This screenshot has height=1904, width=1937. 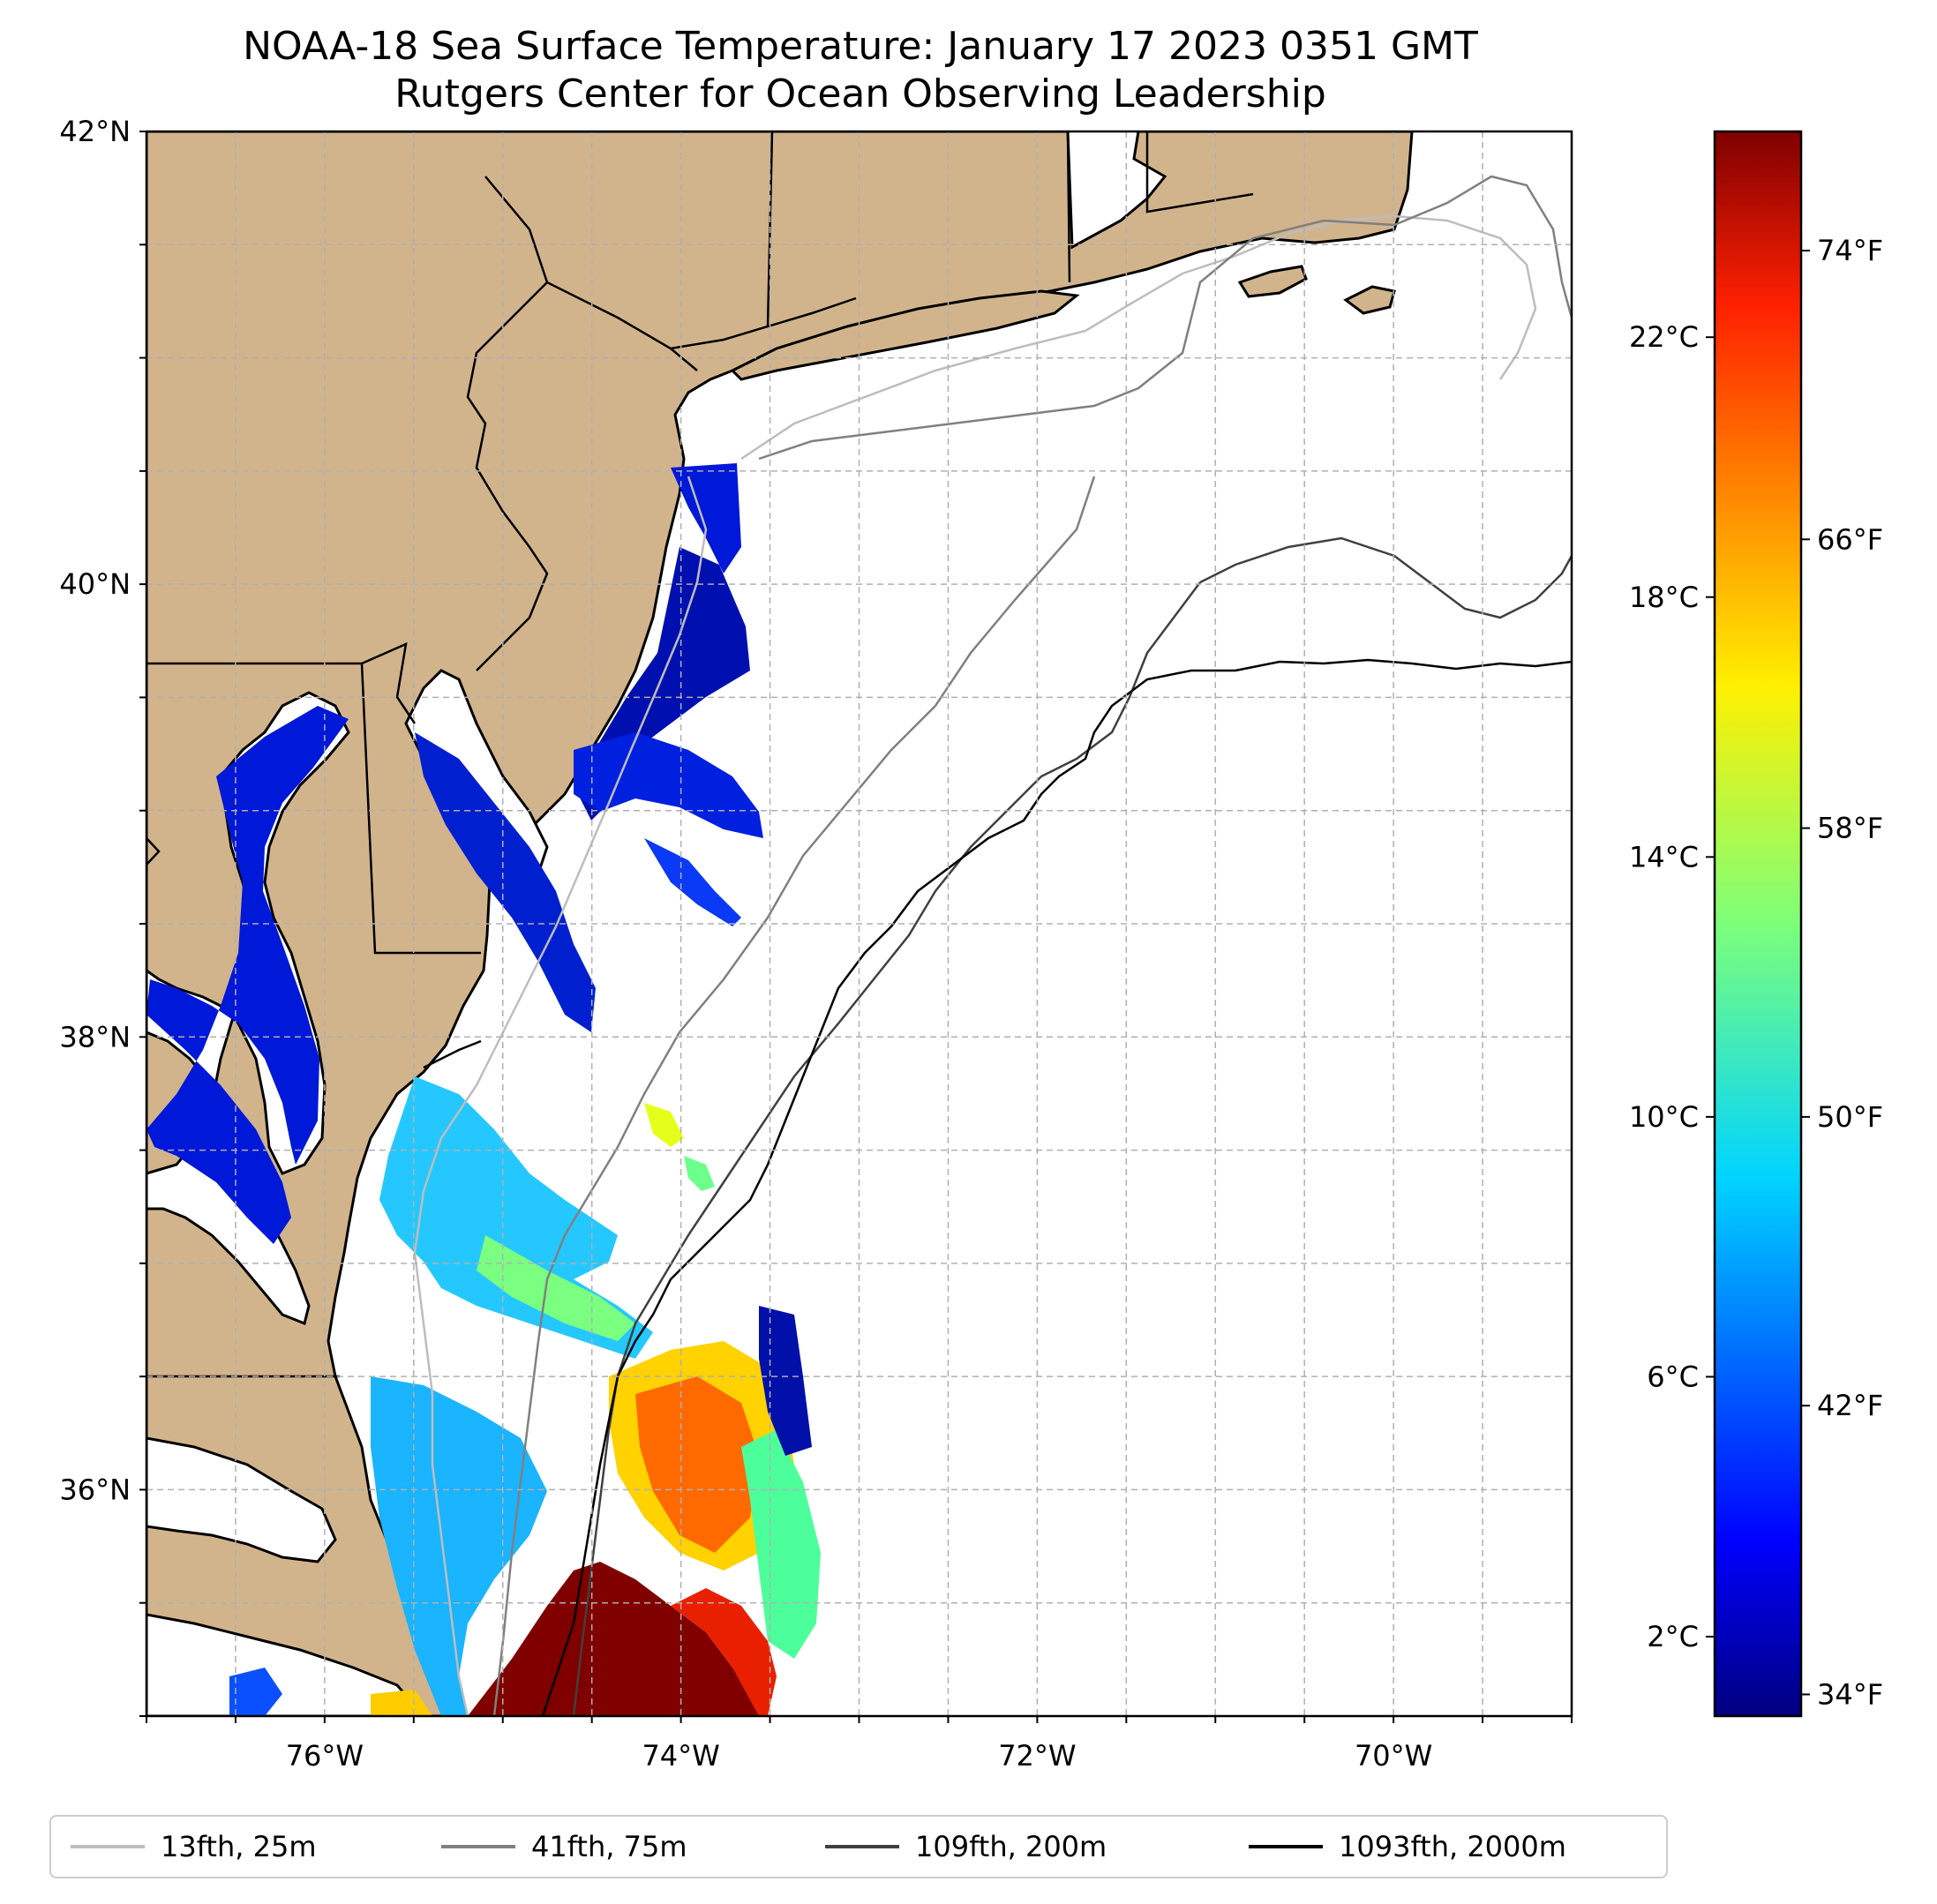 What do you see at coordinates (609, 1846) in the screenshot?
I see `legend-label: 41fth, 75m` at bounding box center [609, 1846].